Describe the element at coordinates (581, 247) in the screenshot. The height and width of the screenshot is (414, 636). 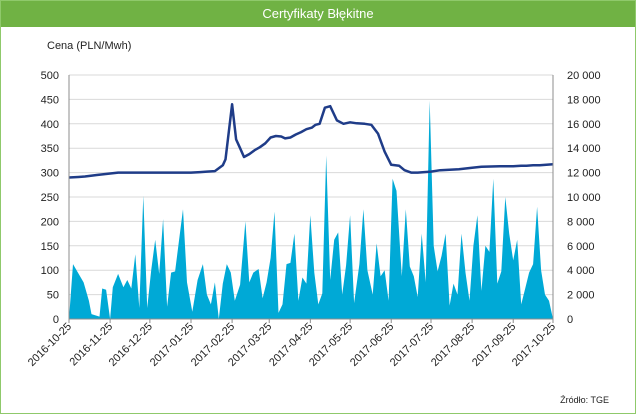
I see `y2-tick-label: 6 000` at that location.